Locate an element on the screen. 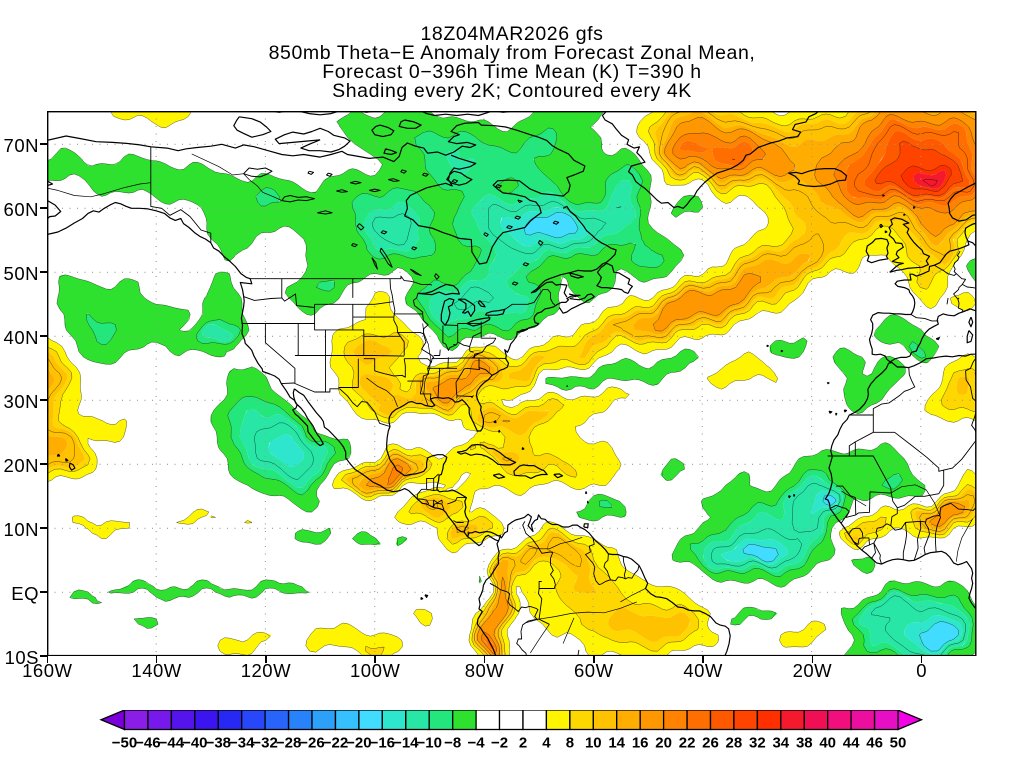  svg-text: 50 is located at coordinates (898, 743).